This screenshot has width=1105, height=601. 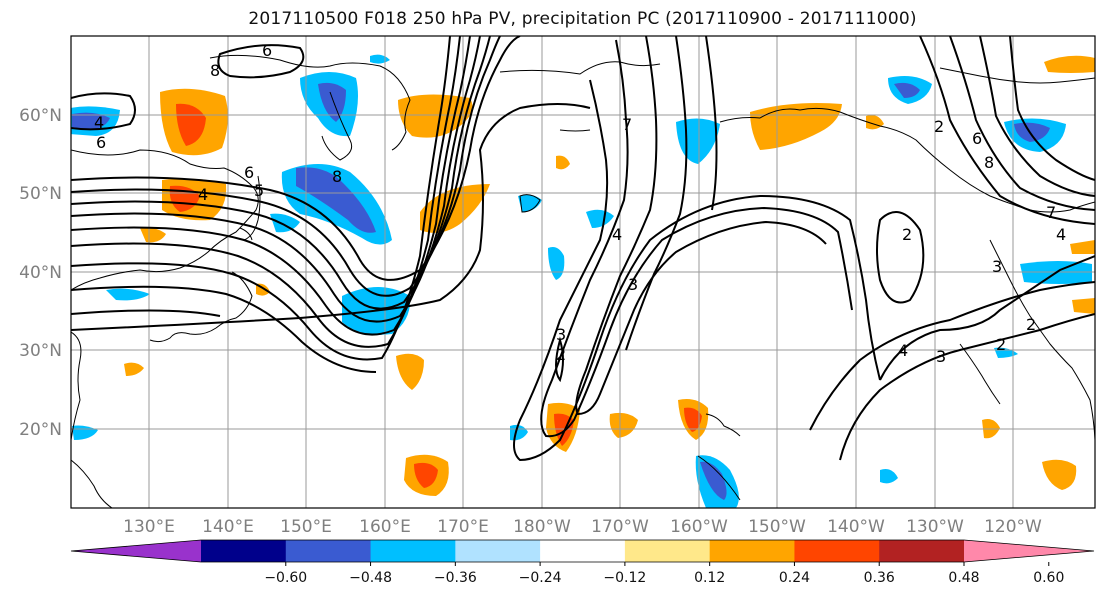 I want to click on colorbar-tick-label: −0.12, so click(x=624, y=578).